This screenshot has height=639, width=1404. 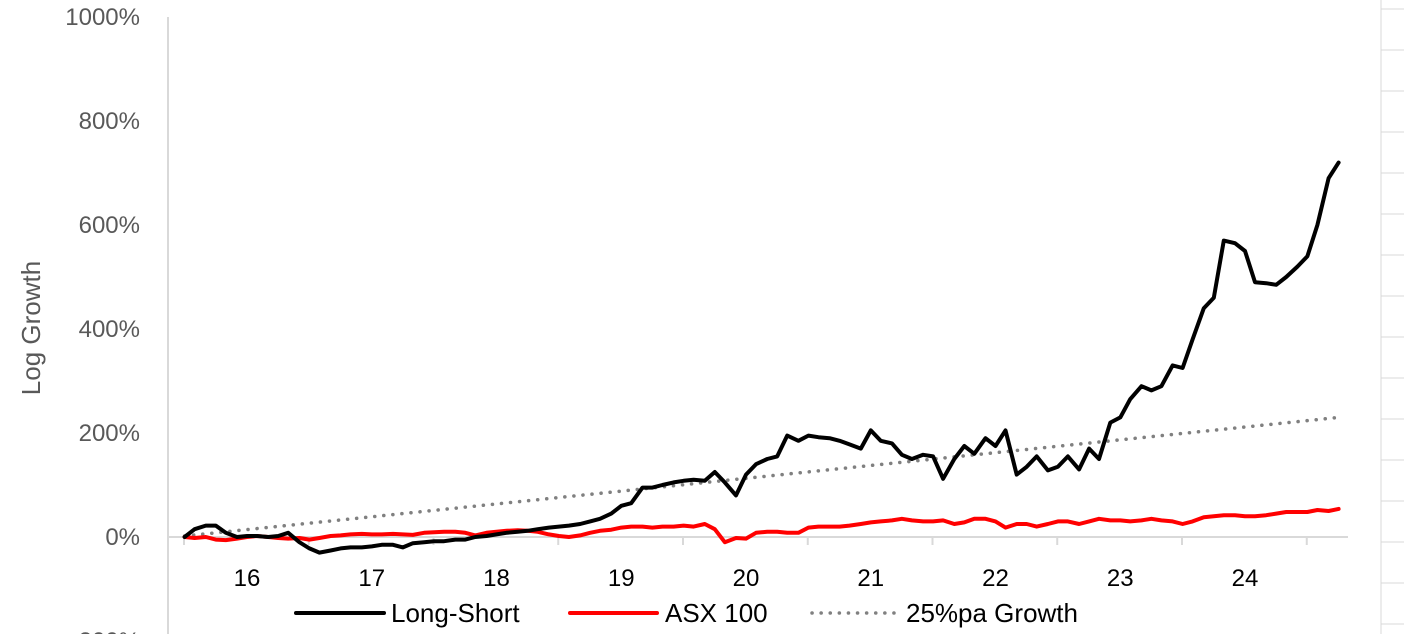 What do you see at coordinates (371, 578) in the screenshot?
I see `x-tick-label: 17` at bounding box center [371, 578].